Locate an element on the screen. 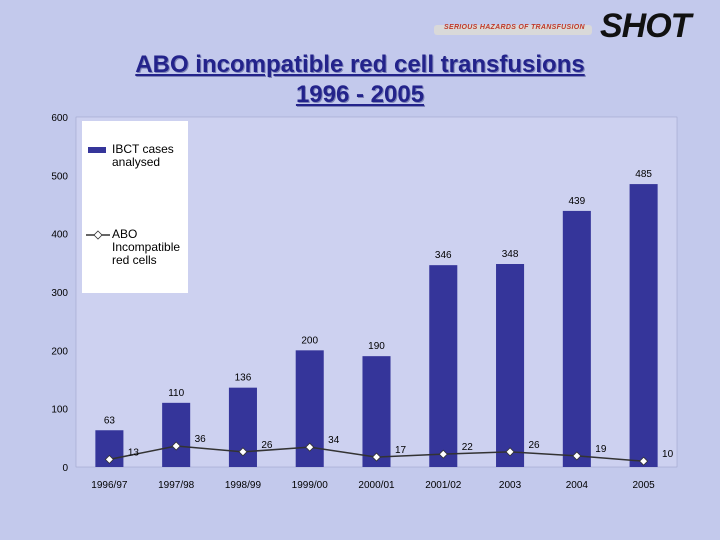  x-tick-label: 2004 is located at coordinates (577, 485).